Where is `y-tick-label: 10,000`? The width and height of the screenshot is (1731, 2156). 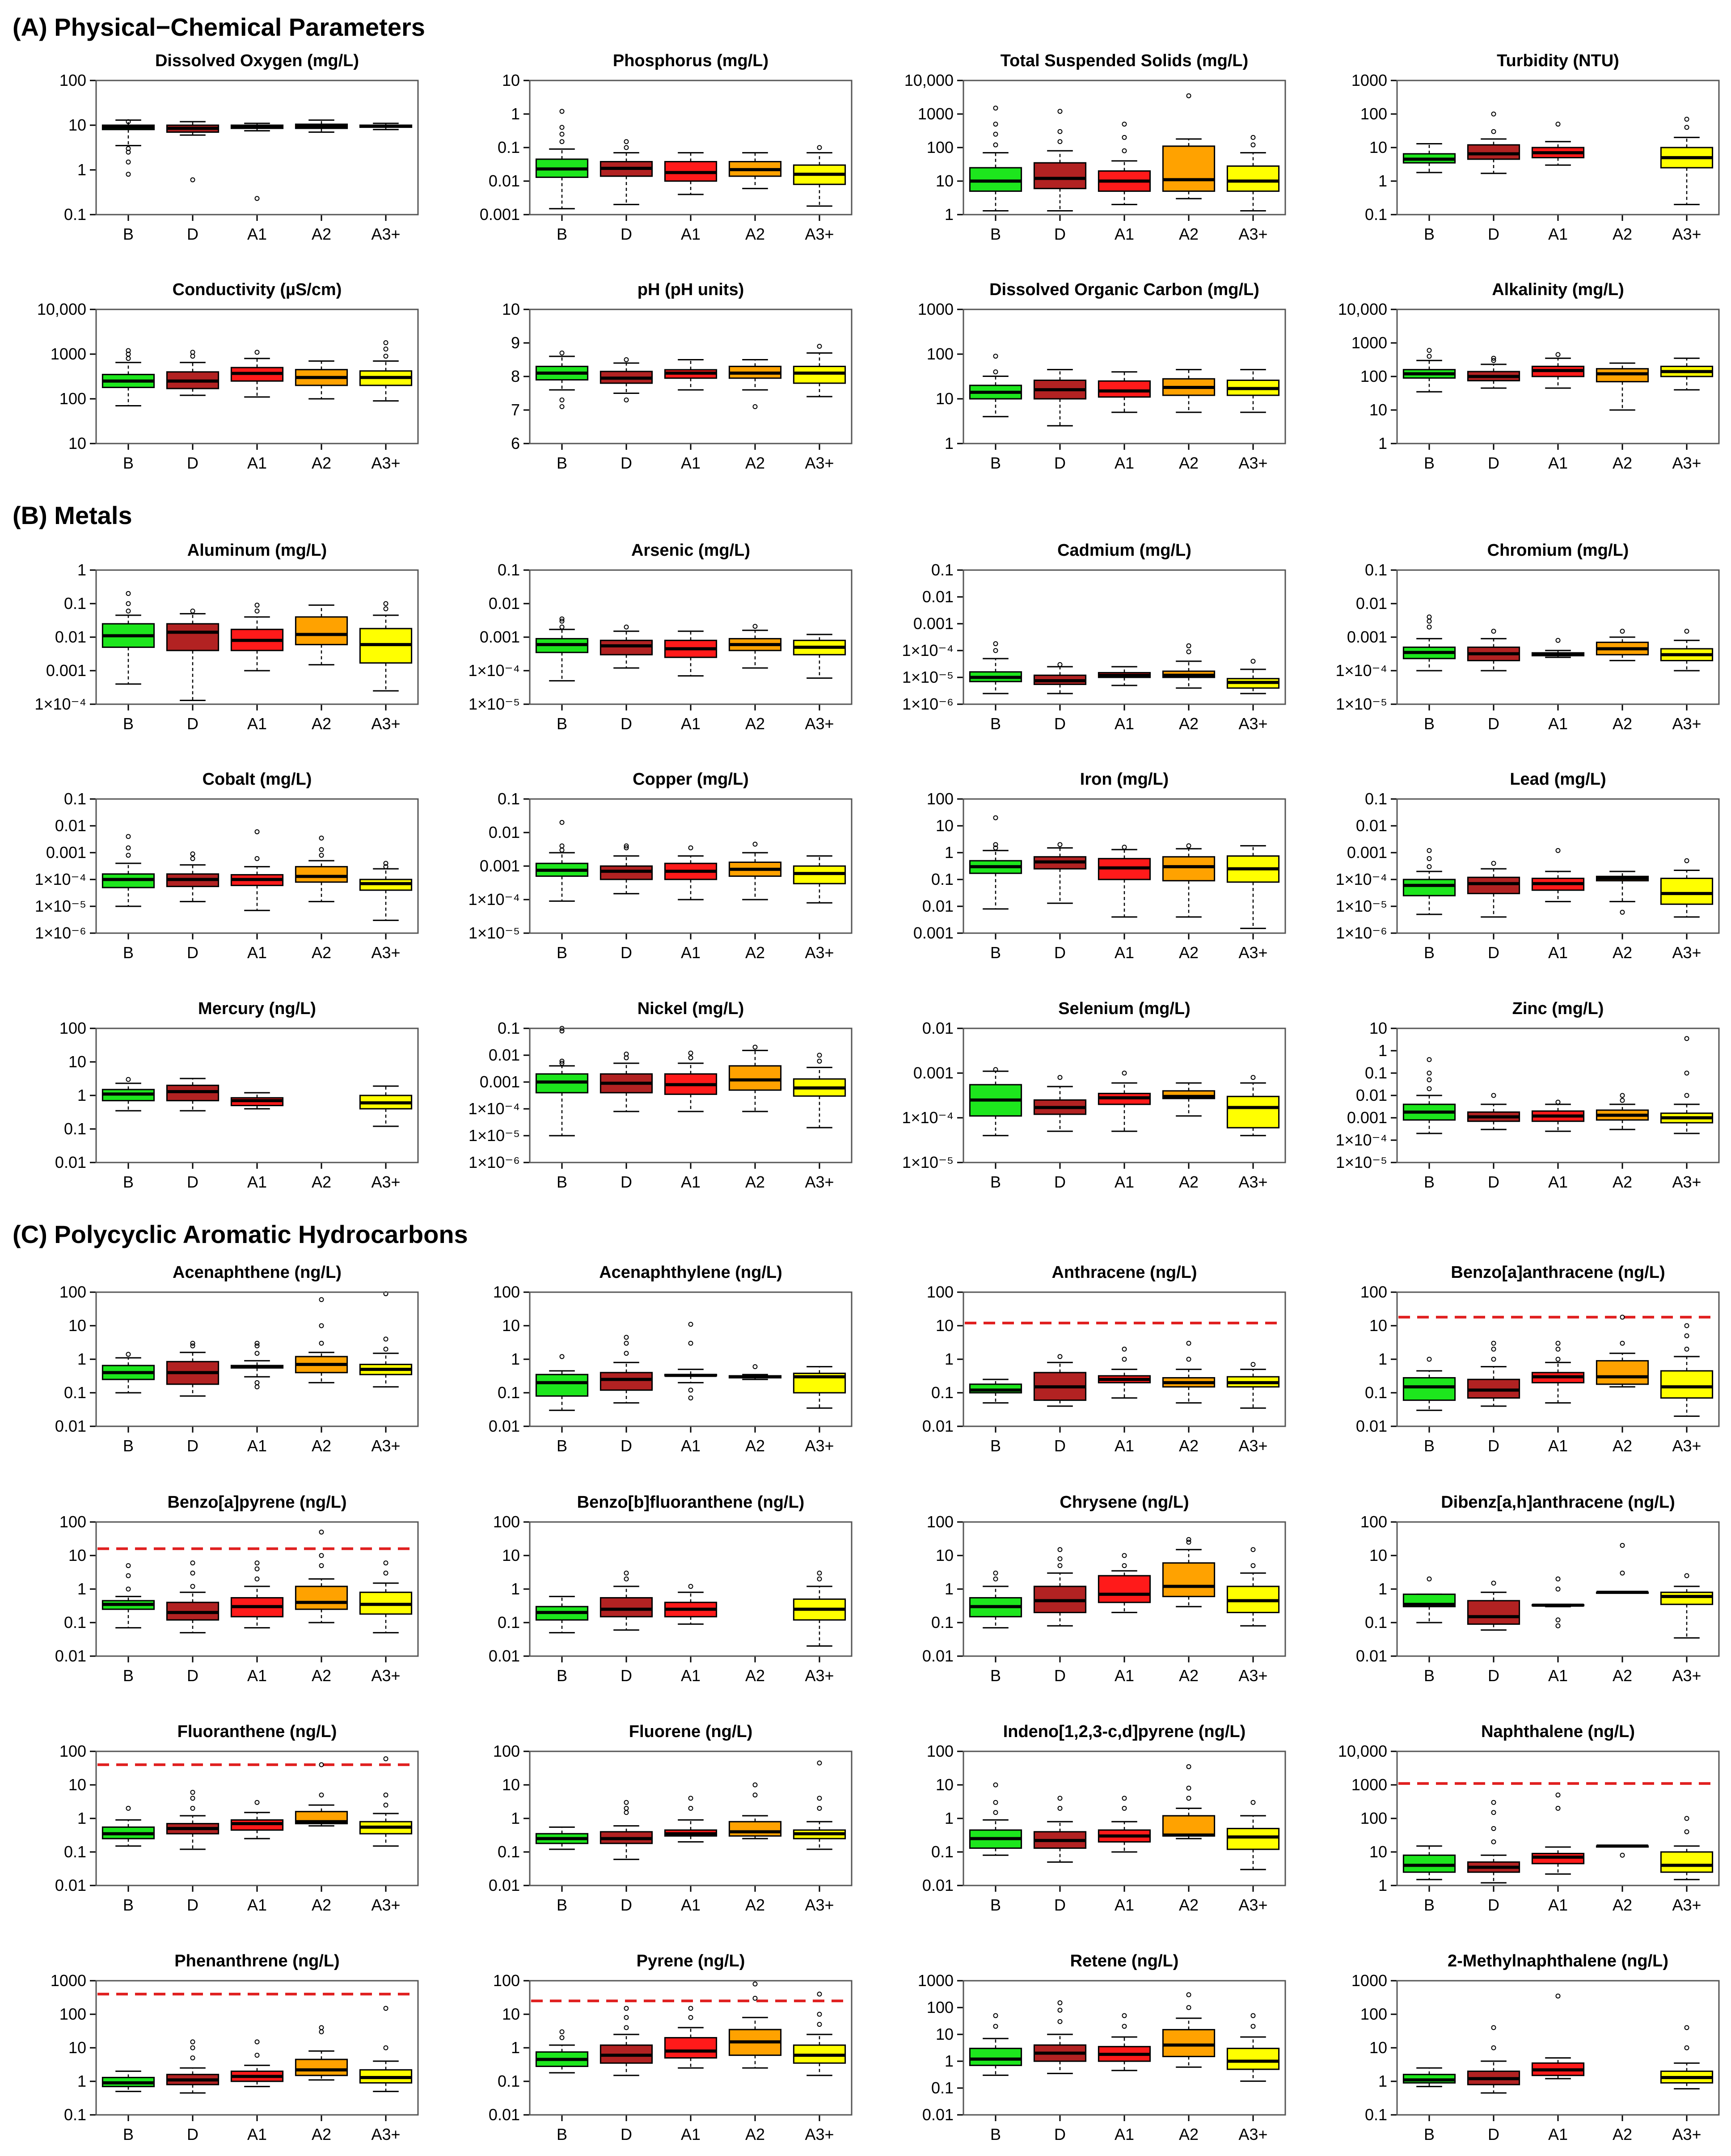
y-tick-label: 10,000 is located at coordinates (1362, 1751).